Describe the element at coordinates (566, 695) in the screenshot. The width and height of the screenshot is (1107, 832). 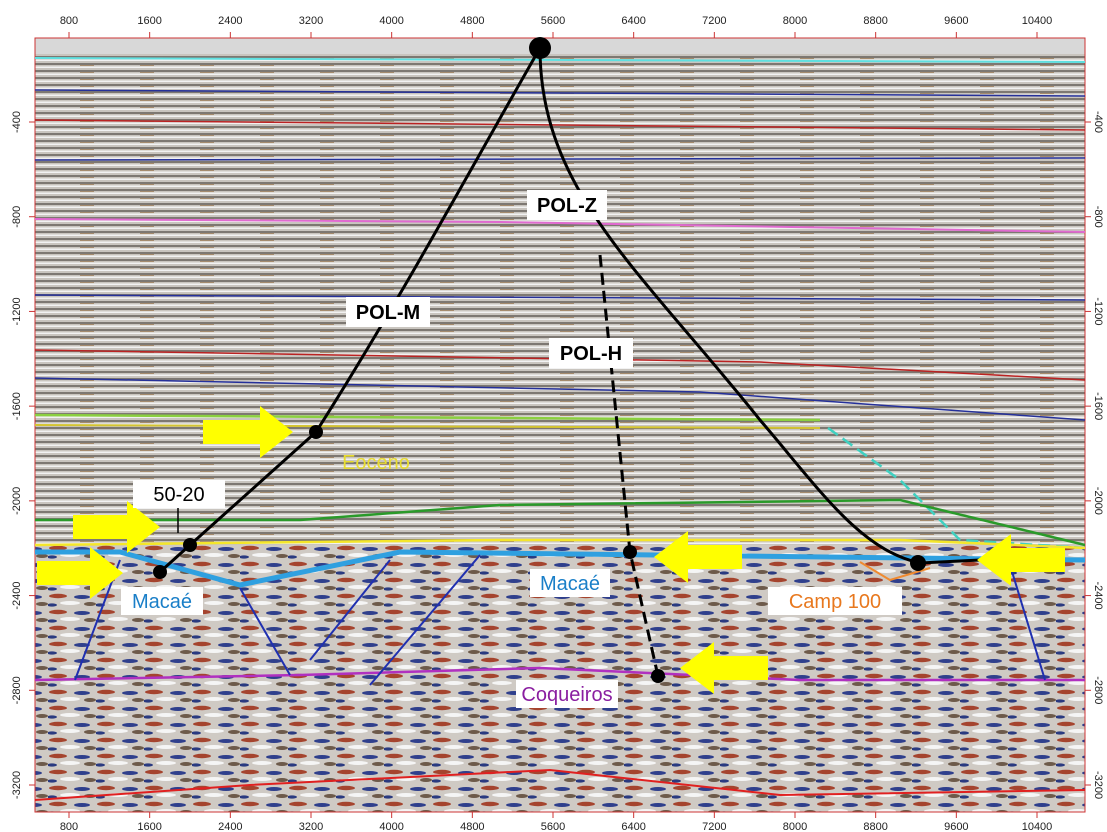
I see `horizon-label: Coqueiros` at that location.